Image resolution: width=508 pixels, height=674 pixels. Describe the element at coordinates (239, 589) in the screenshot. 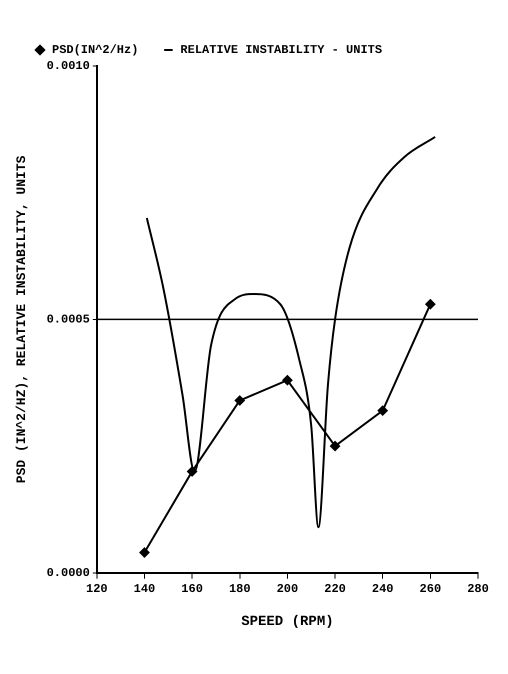

I see `x-tick-label: 180` at that location.